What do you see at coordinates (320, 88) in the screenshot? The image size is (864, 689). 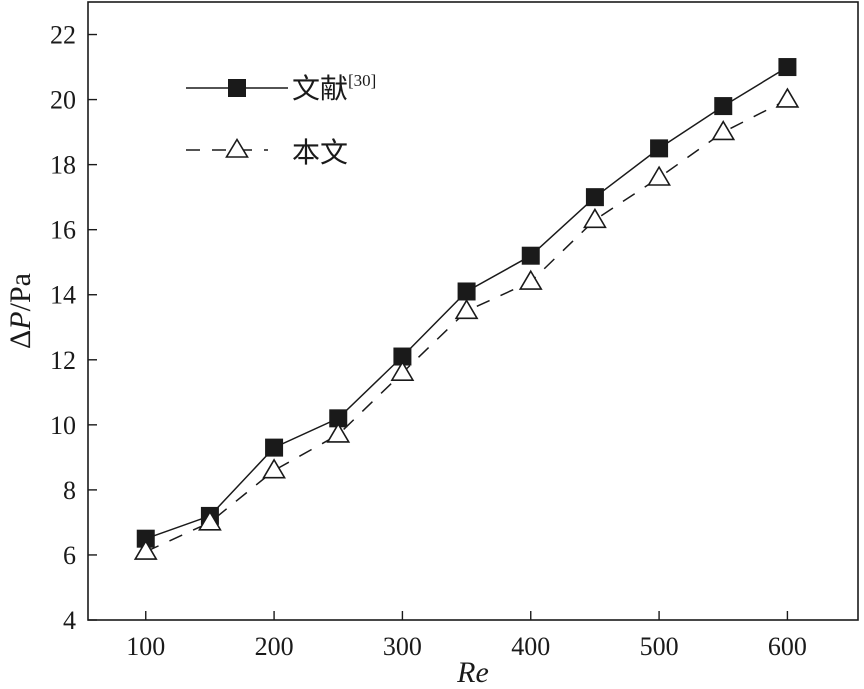 I see `legend-label-series-1-name: 文献` at bounding box center [320, 88].